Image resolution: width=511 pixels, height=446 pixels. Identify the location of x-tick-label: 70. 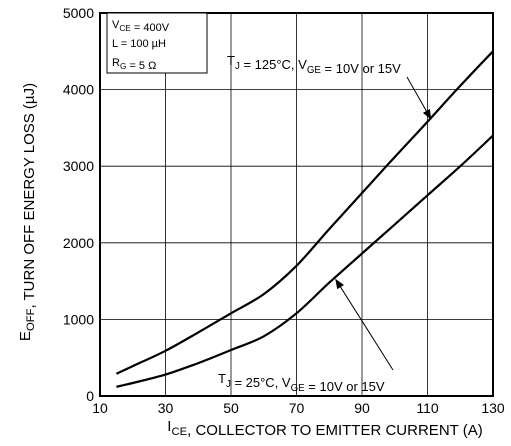
(297, 408).